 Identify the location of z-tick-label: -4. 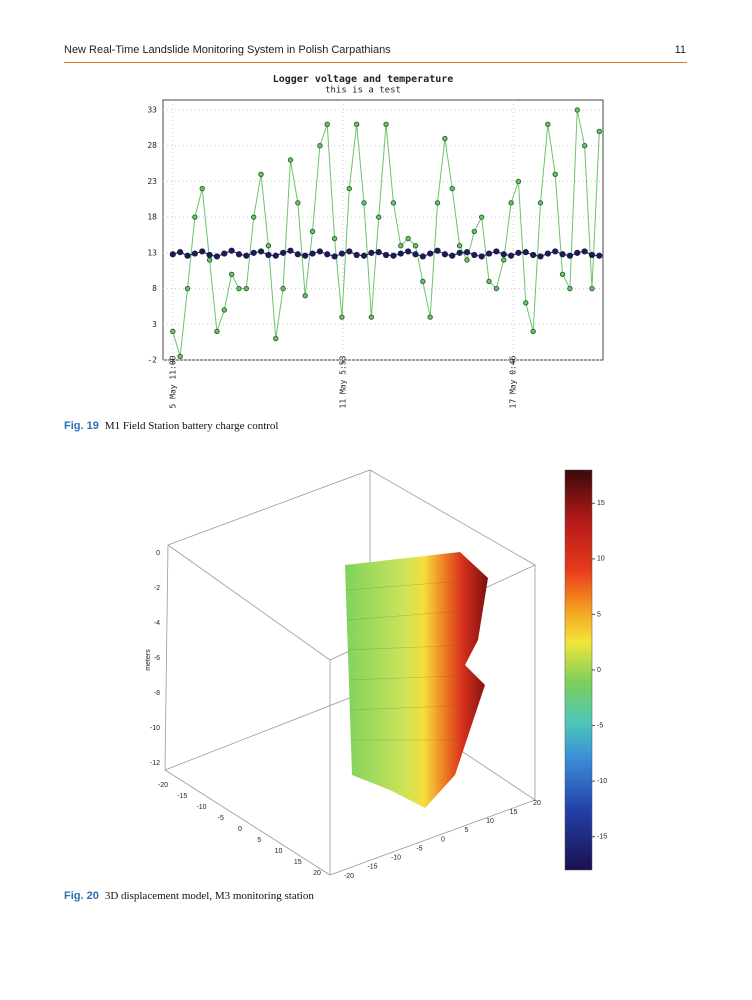
(157, 623).